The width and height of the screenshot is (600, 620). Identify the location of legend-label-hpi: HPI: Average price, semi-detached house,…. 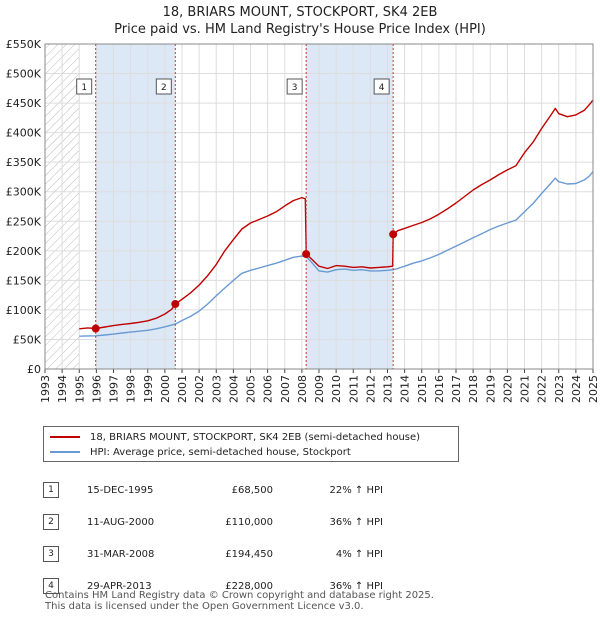
(220, 452).